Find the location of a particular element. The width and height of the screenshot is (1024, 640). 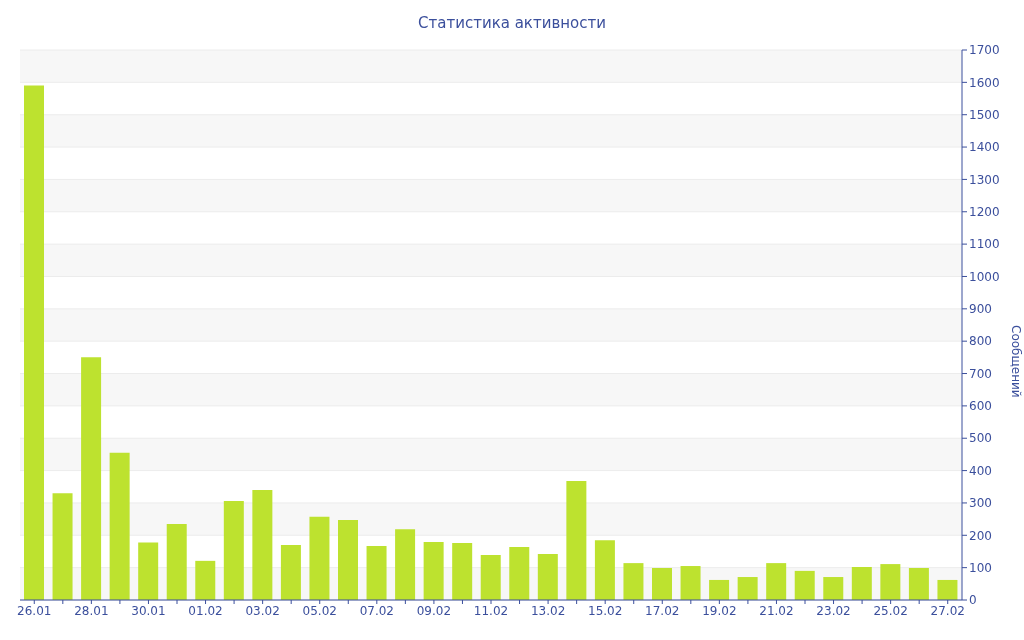

y-axis-title: Сообщений is located at coordinates (1015, 361).